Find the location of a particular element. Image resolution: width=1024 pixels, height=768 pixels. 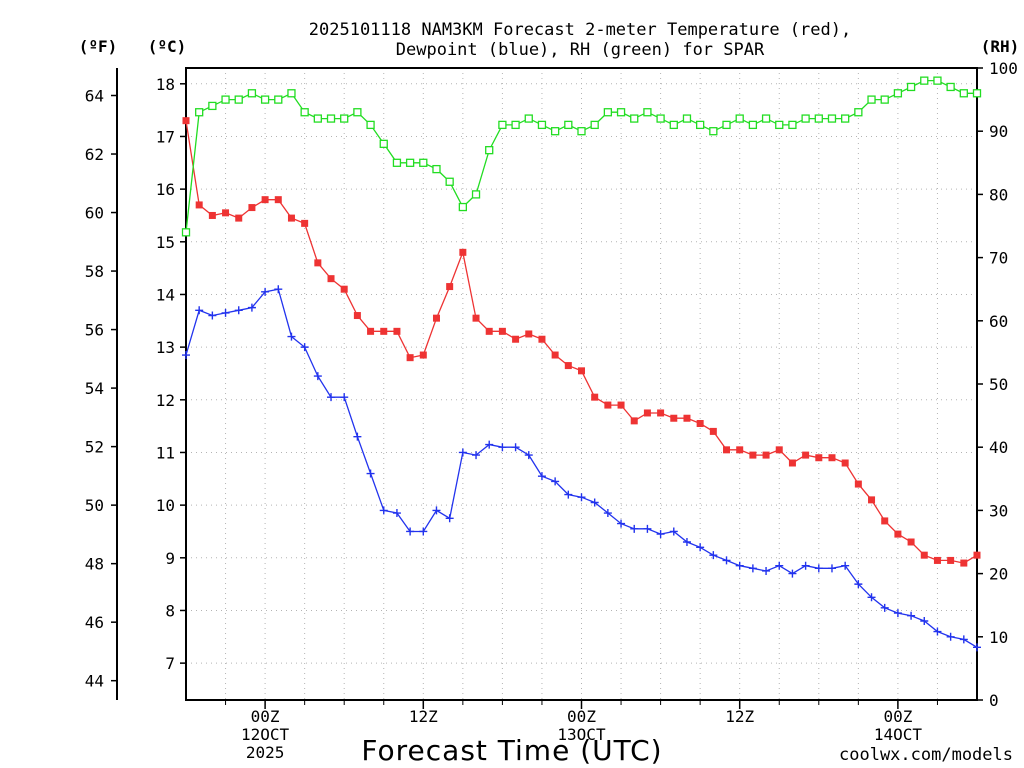

fahrenheit-tick-label: 62 is located at coordinates (94, 154).